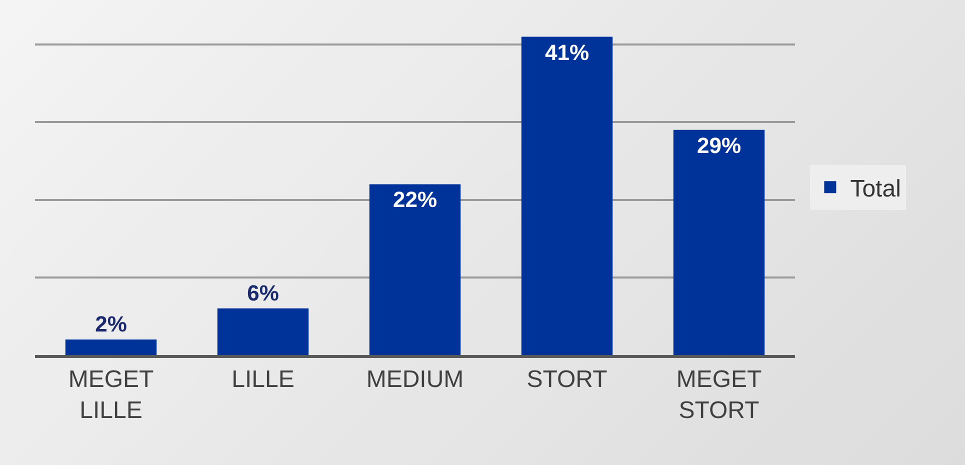  What do you see at coordinates (263, 293) in the screenshot?
I see `data-label: 6%` at bounding box center [263, 293].